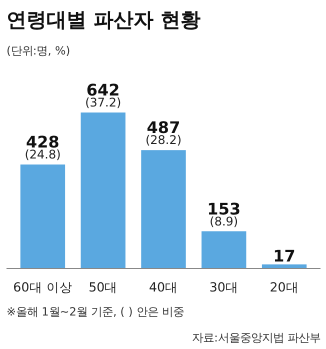 This screenshot has height=349, width=326. Describe the element at coordinates (103, 20) in the screenshot. I see `chart-title: 연령대별 파산자 현황` at that location.